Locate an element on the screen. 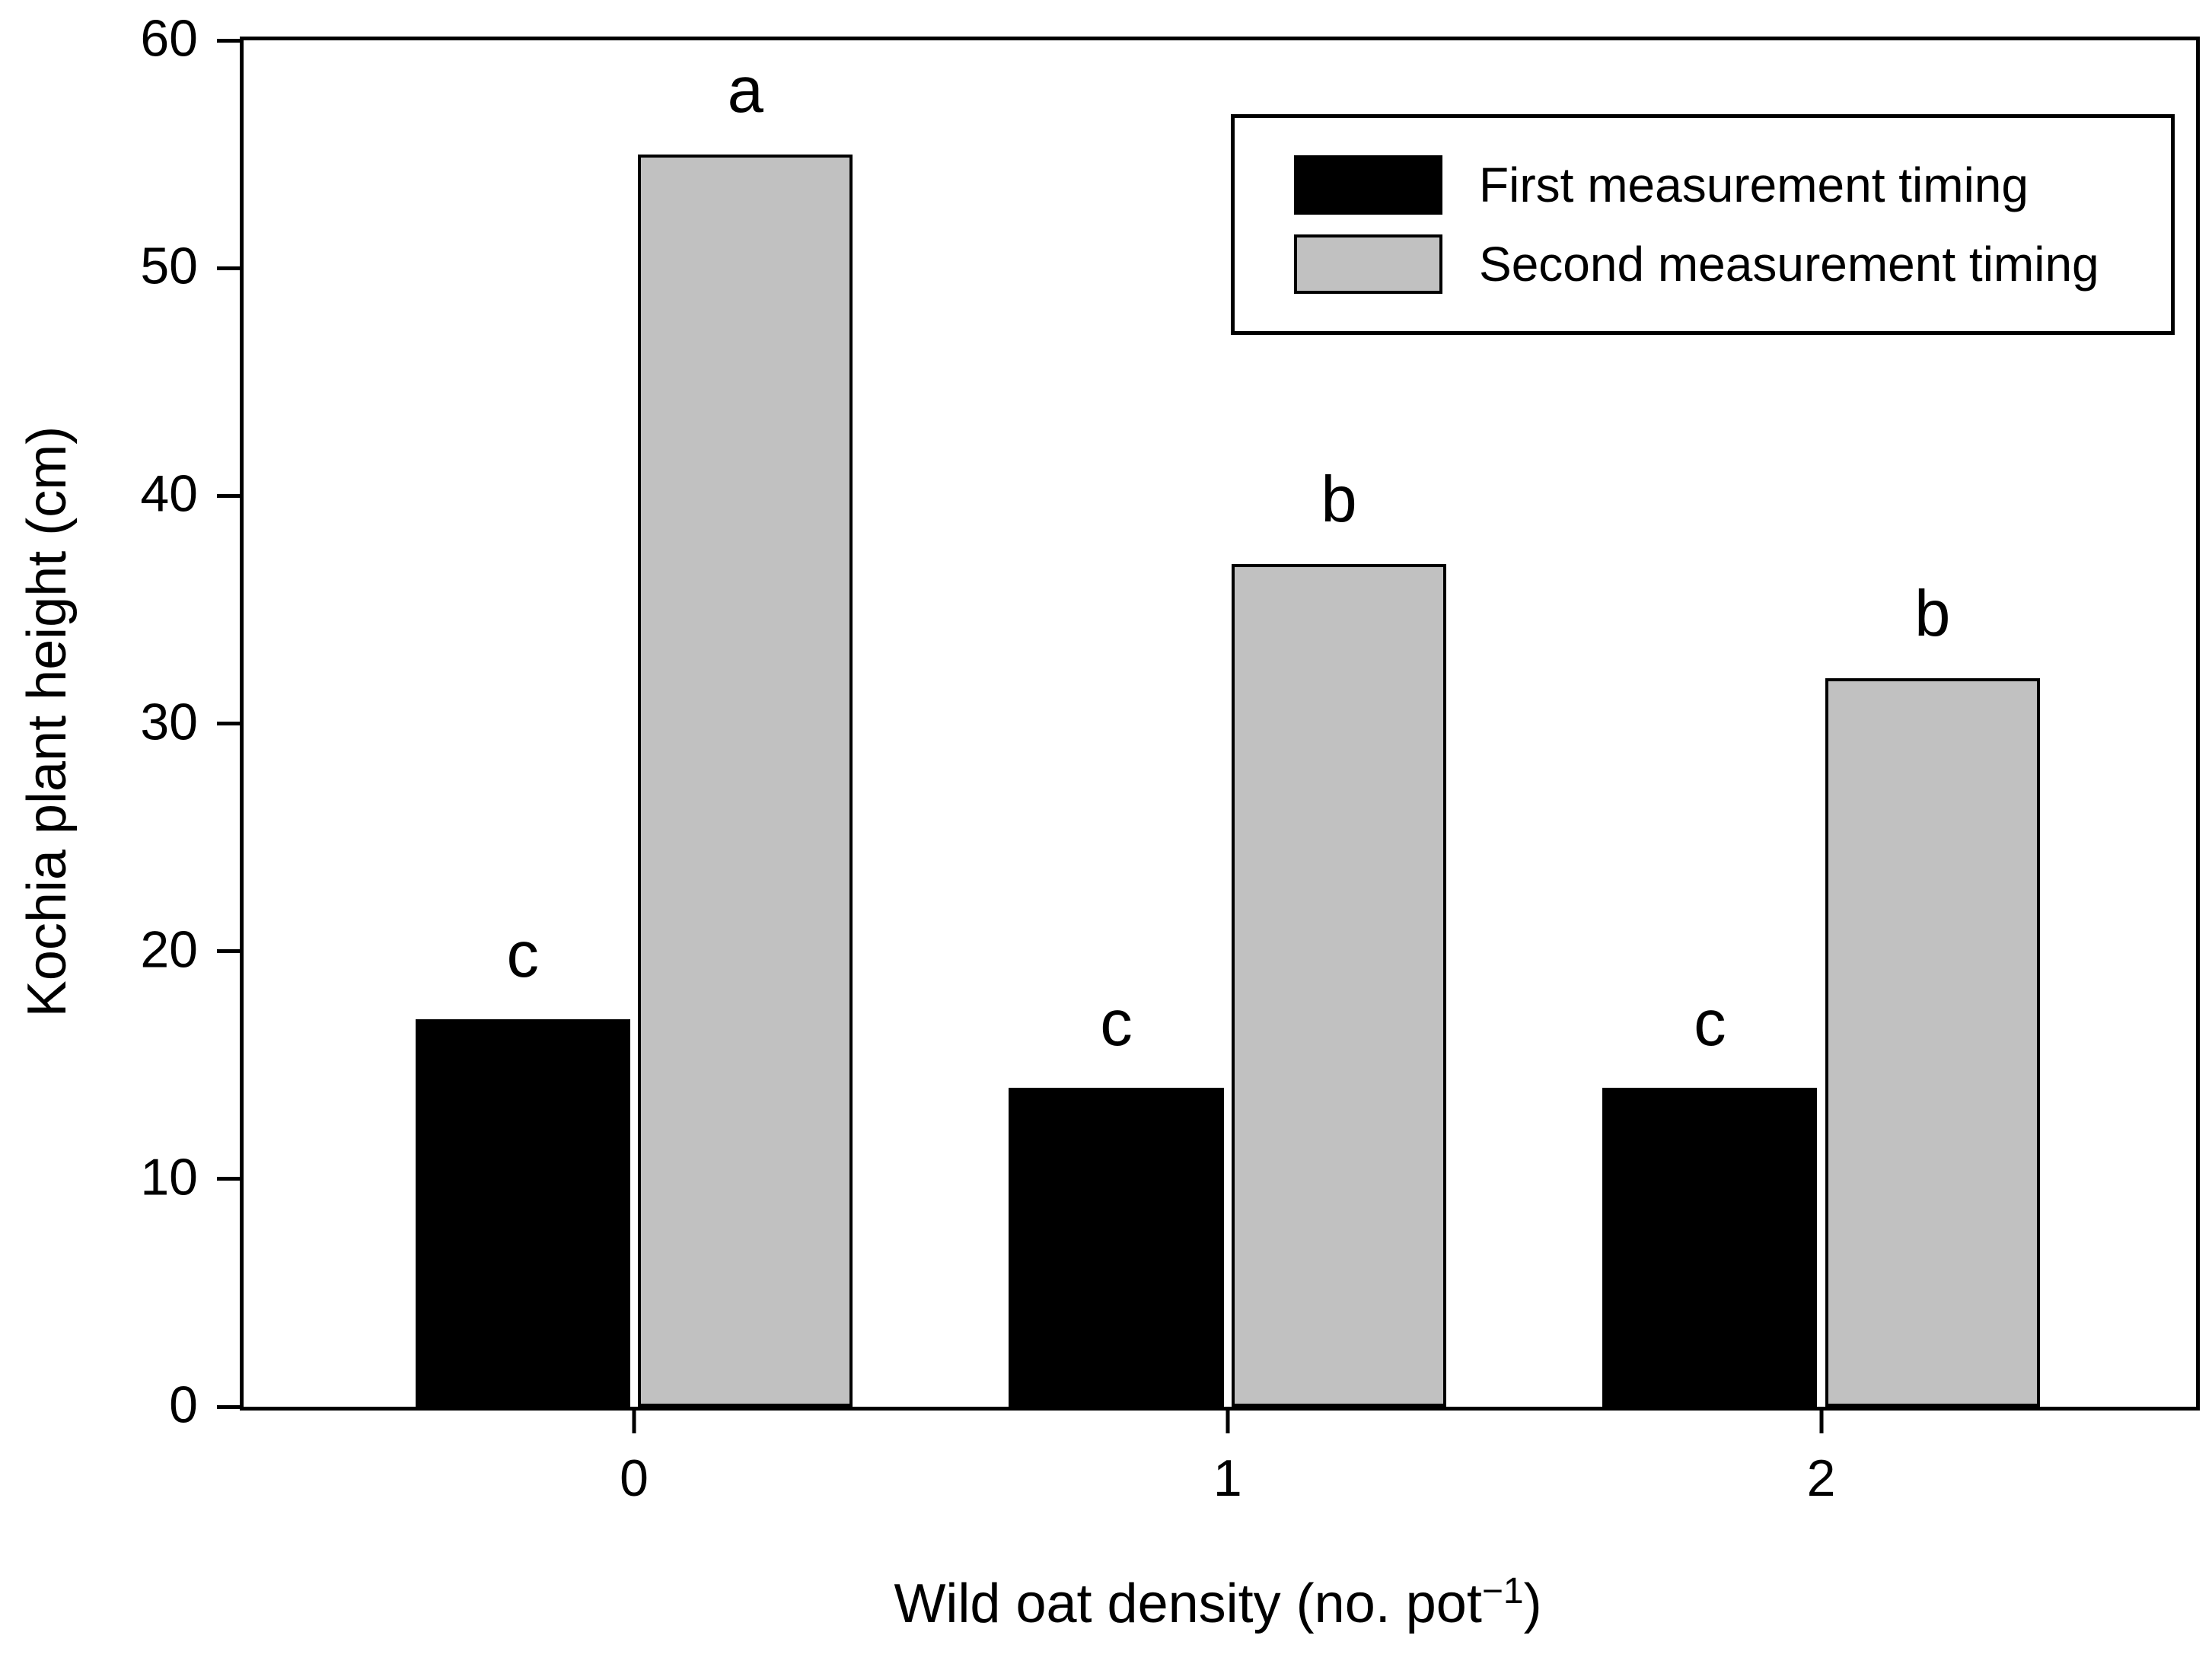 This screenshot has width=2212, height=1664. x-axis-title-suffix: ) is located at coordinates (1532, 1603).